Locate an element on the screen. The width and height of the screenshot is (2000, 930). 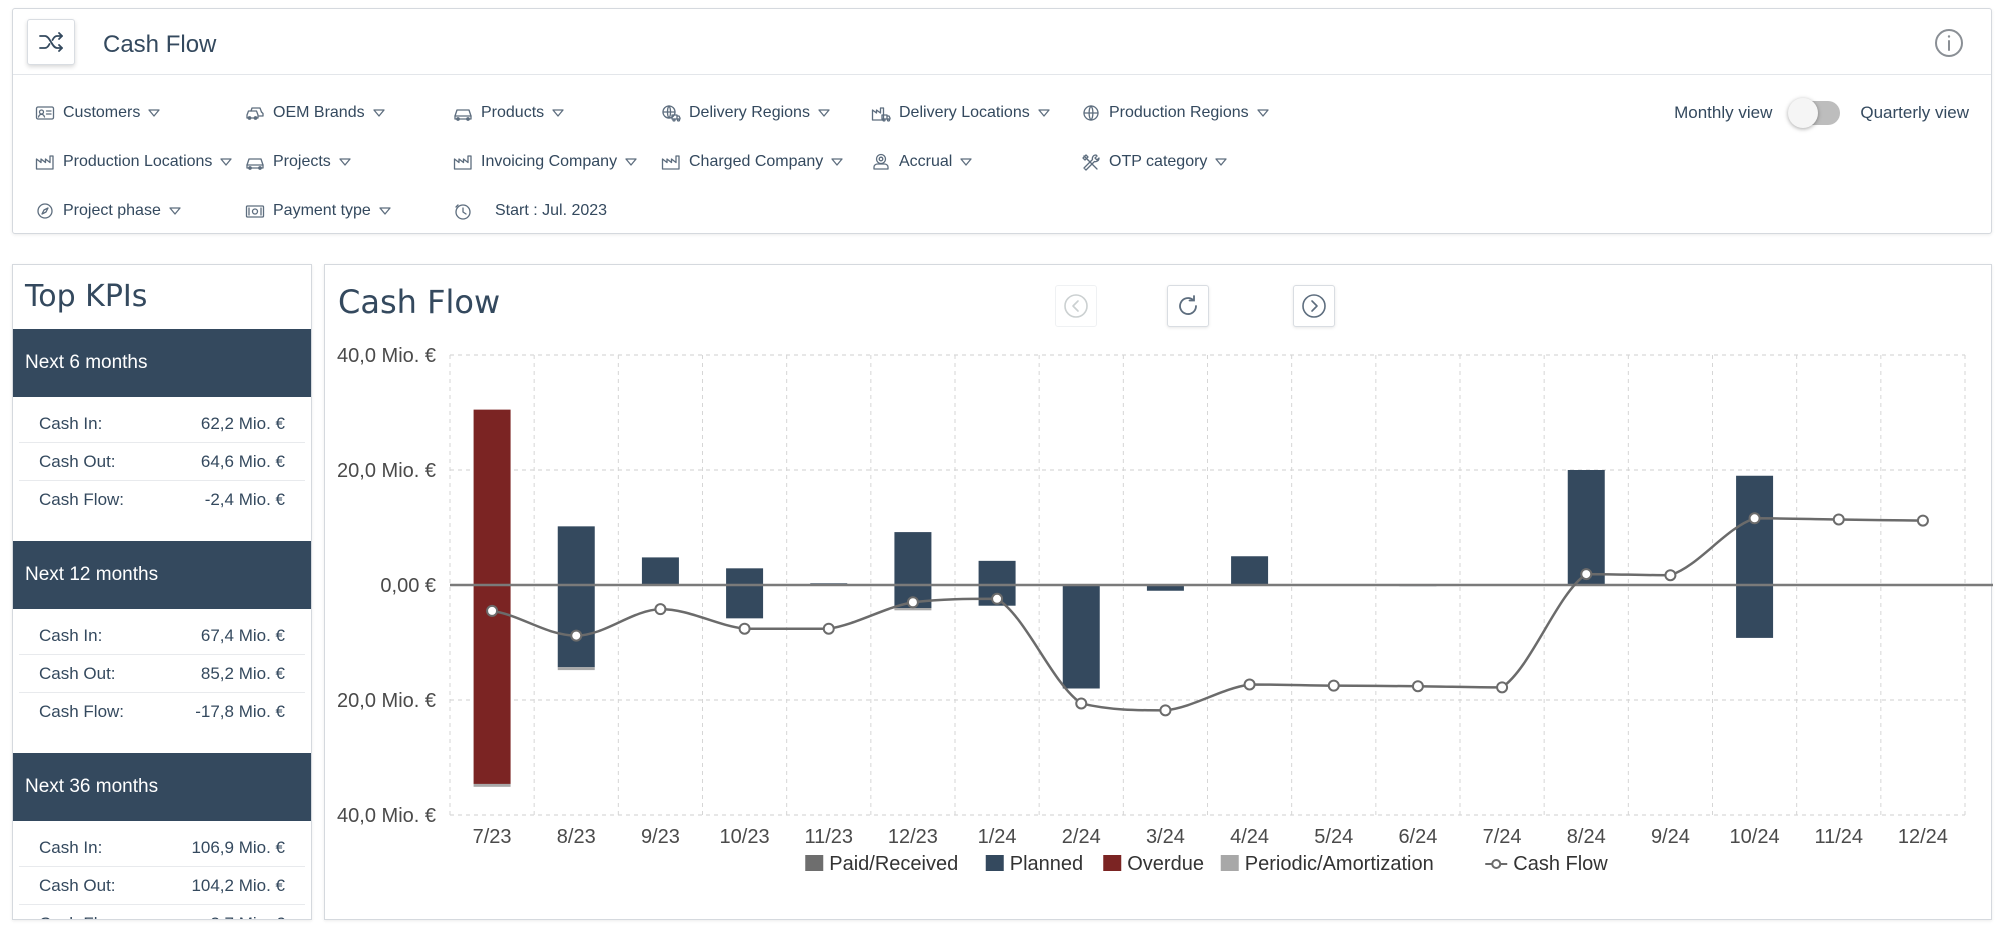
x-tick-label: 6/24 is located at coordinates (1417, 837).